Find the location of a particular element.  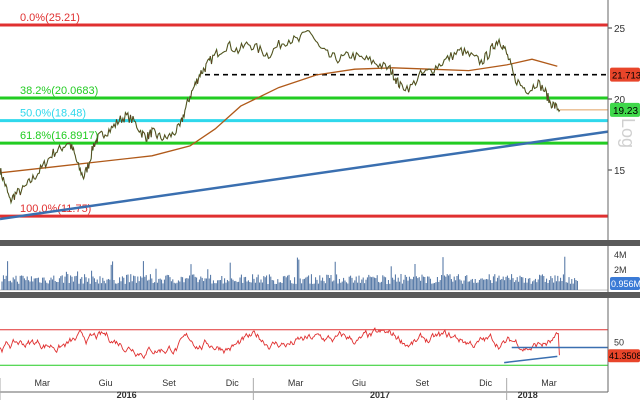

x-tick-label-0: Mar is located at coordinates (43, 383).